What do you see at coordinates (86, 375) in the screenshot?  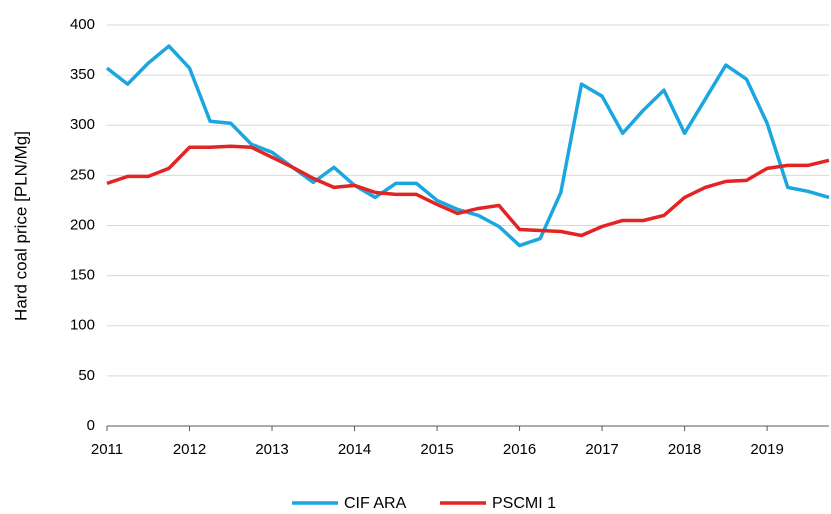 I see `y-tick-label: 50` at bounding box center [86, 375].